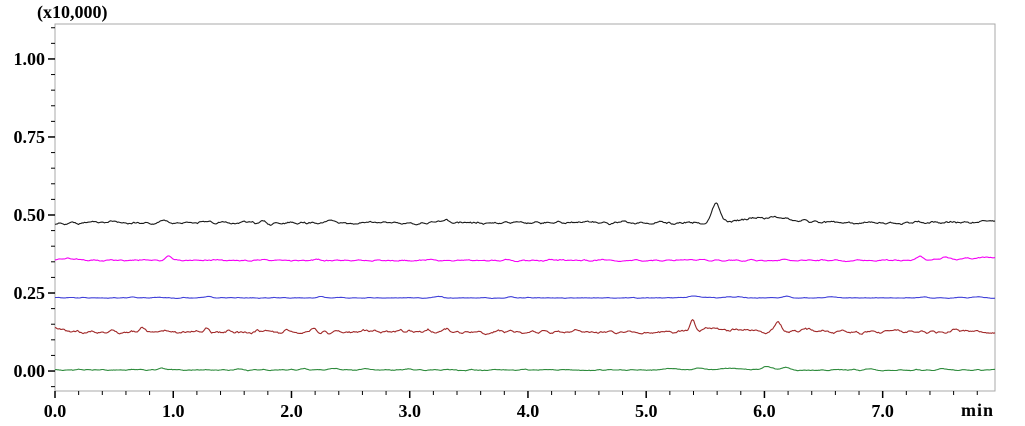  What do you see at coordinates (30, 371) in the screenshot?
I see `y-tick-label: 0.00` at bounding box center [30, 371].